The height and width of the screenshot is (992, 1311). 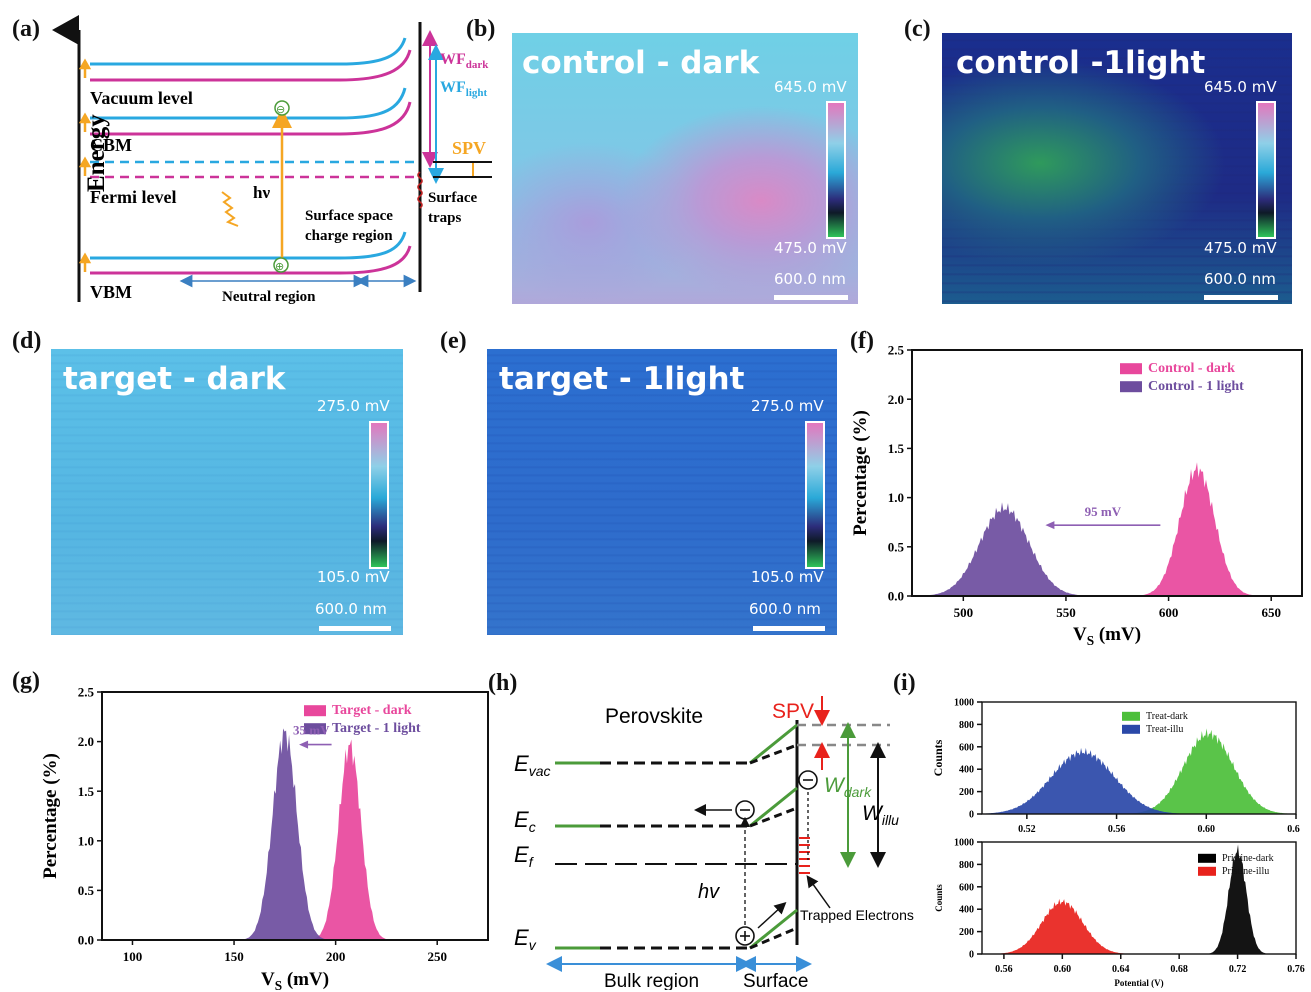 What do you see at coordinates (111, 145) in the screenshot?
I see `cbm-label: CBM` at bounding box center [111, 145].